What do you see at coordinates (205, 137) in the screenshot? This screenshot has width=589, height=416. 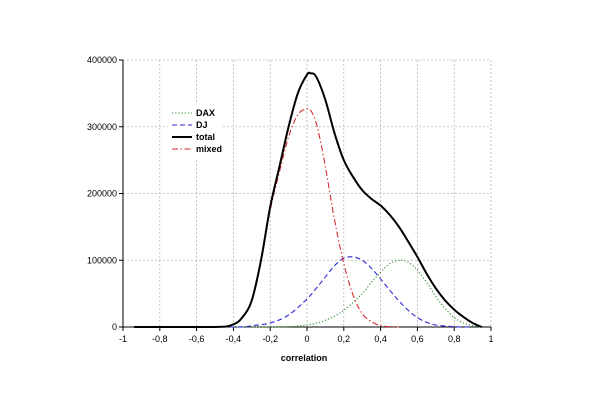 I see `legend-label-total: total` at bounding box center [205, 137].